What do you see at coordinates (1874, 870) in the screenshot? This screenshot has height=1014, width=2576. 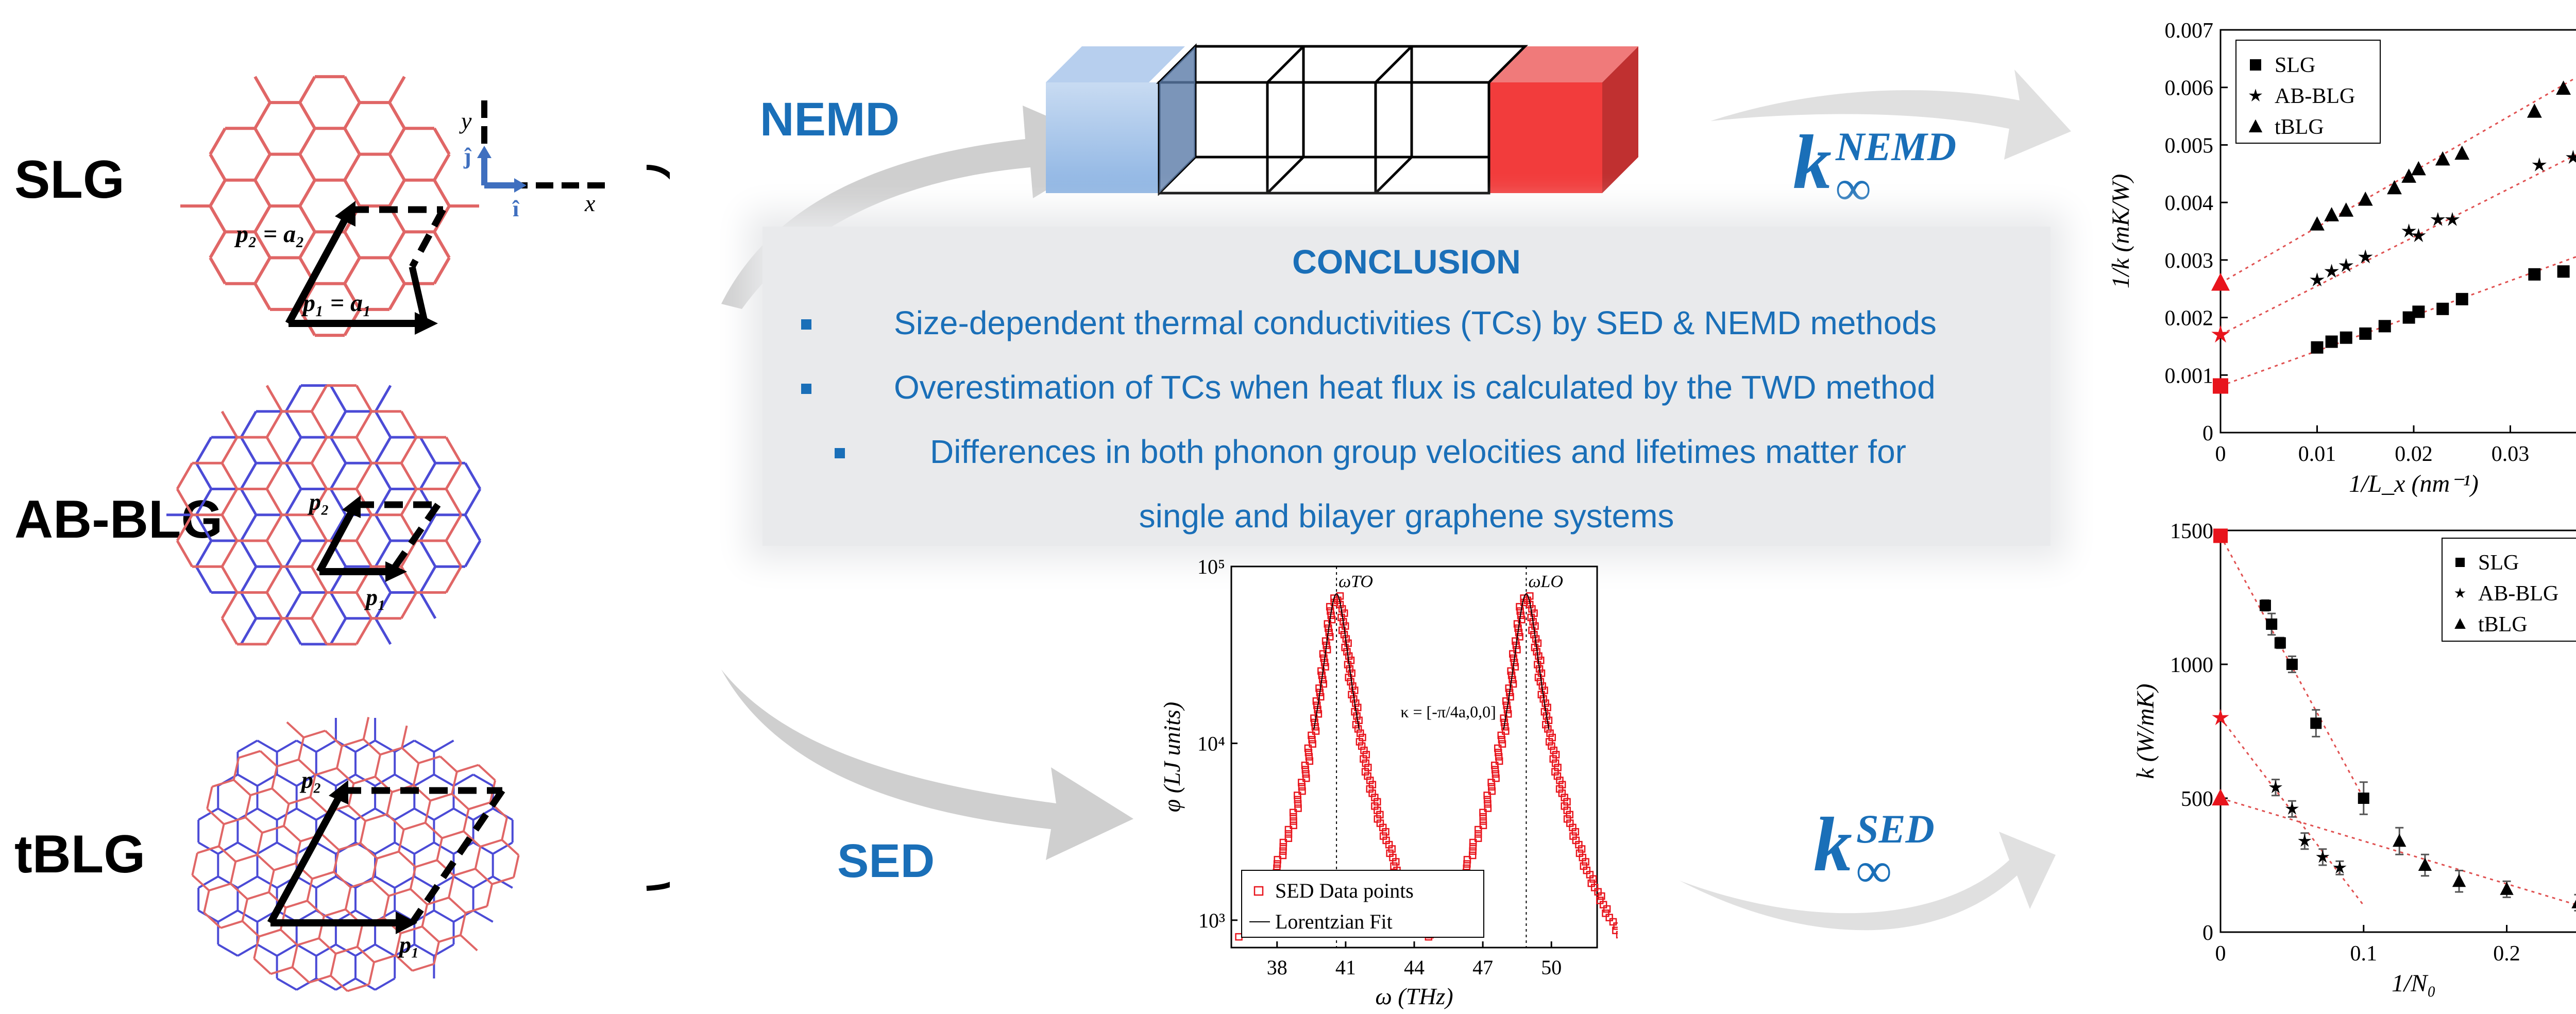 I see `k-sed-sub: ∞` at bounding box center [1874, 870].